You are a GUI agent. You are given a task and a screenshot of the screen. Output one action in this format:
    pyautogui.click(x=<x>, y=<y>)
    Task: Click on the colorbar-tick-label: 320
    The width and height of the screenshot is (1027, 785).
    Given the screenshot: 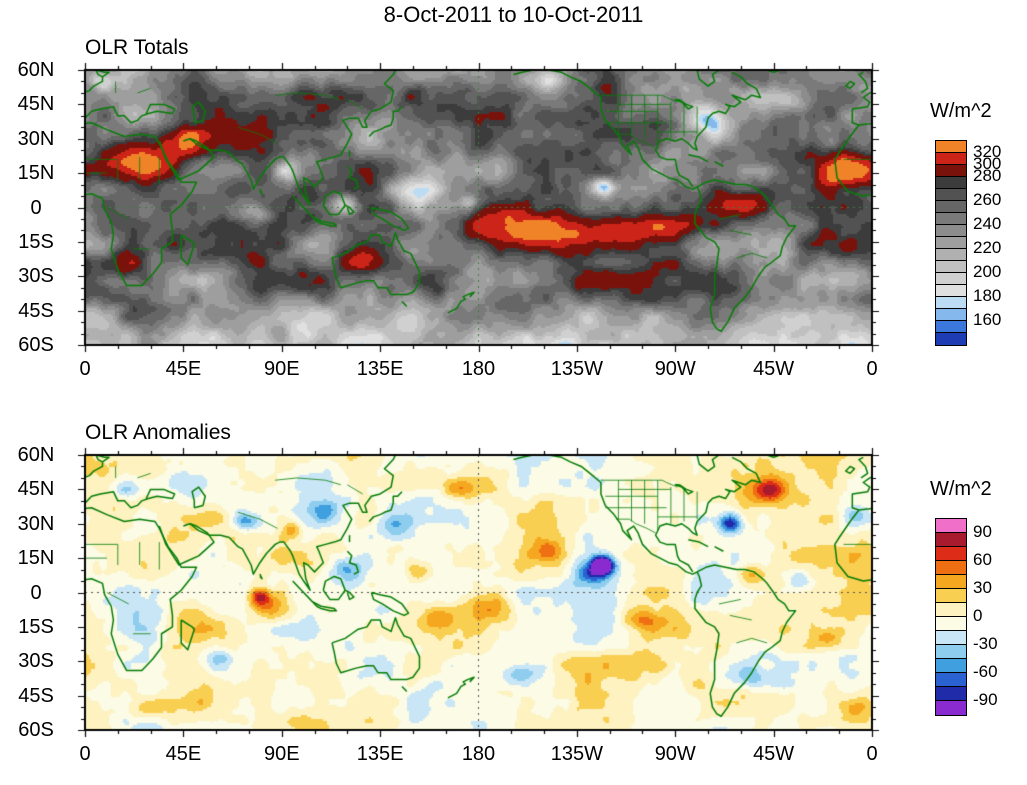 What is the action you would take?
    pyautogui.click(x=987, y=151)
    